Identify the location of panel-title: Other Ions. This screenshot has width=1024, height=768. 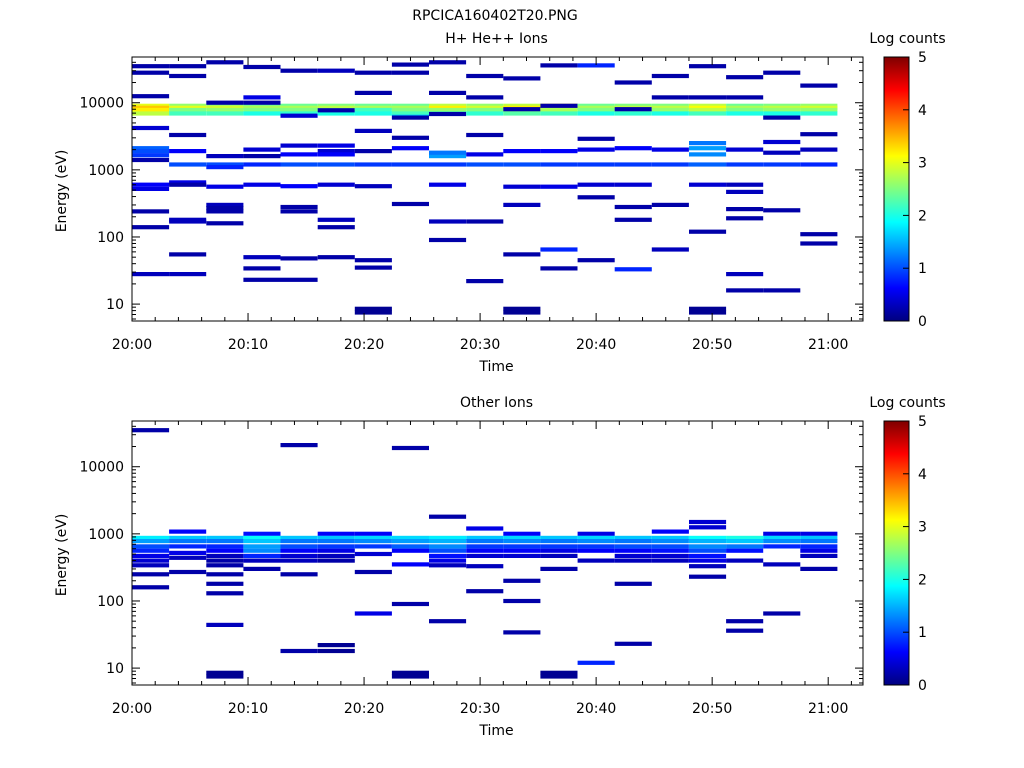
(496, 403).